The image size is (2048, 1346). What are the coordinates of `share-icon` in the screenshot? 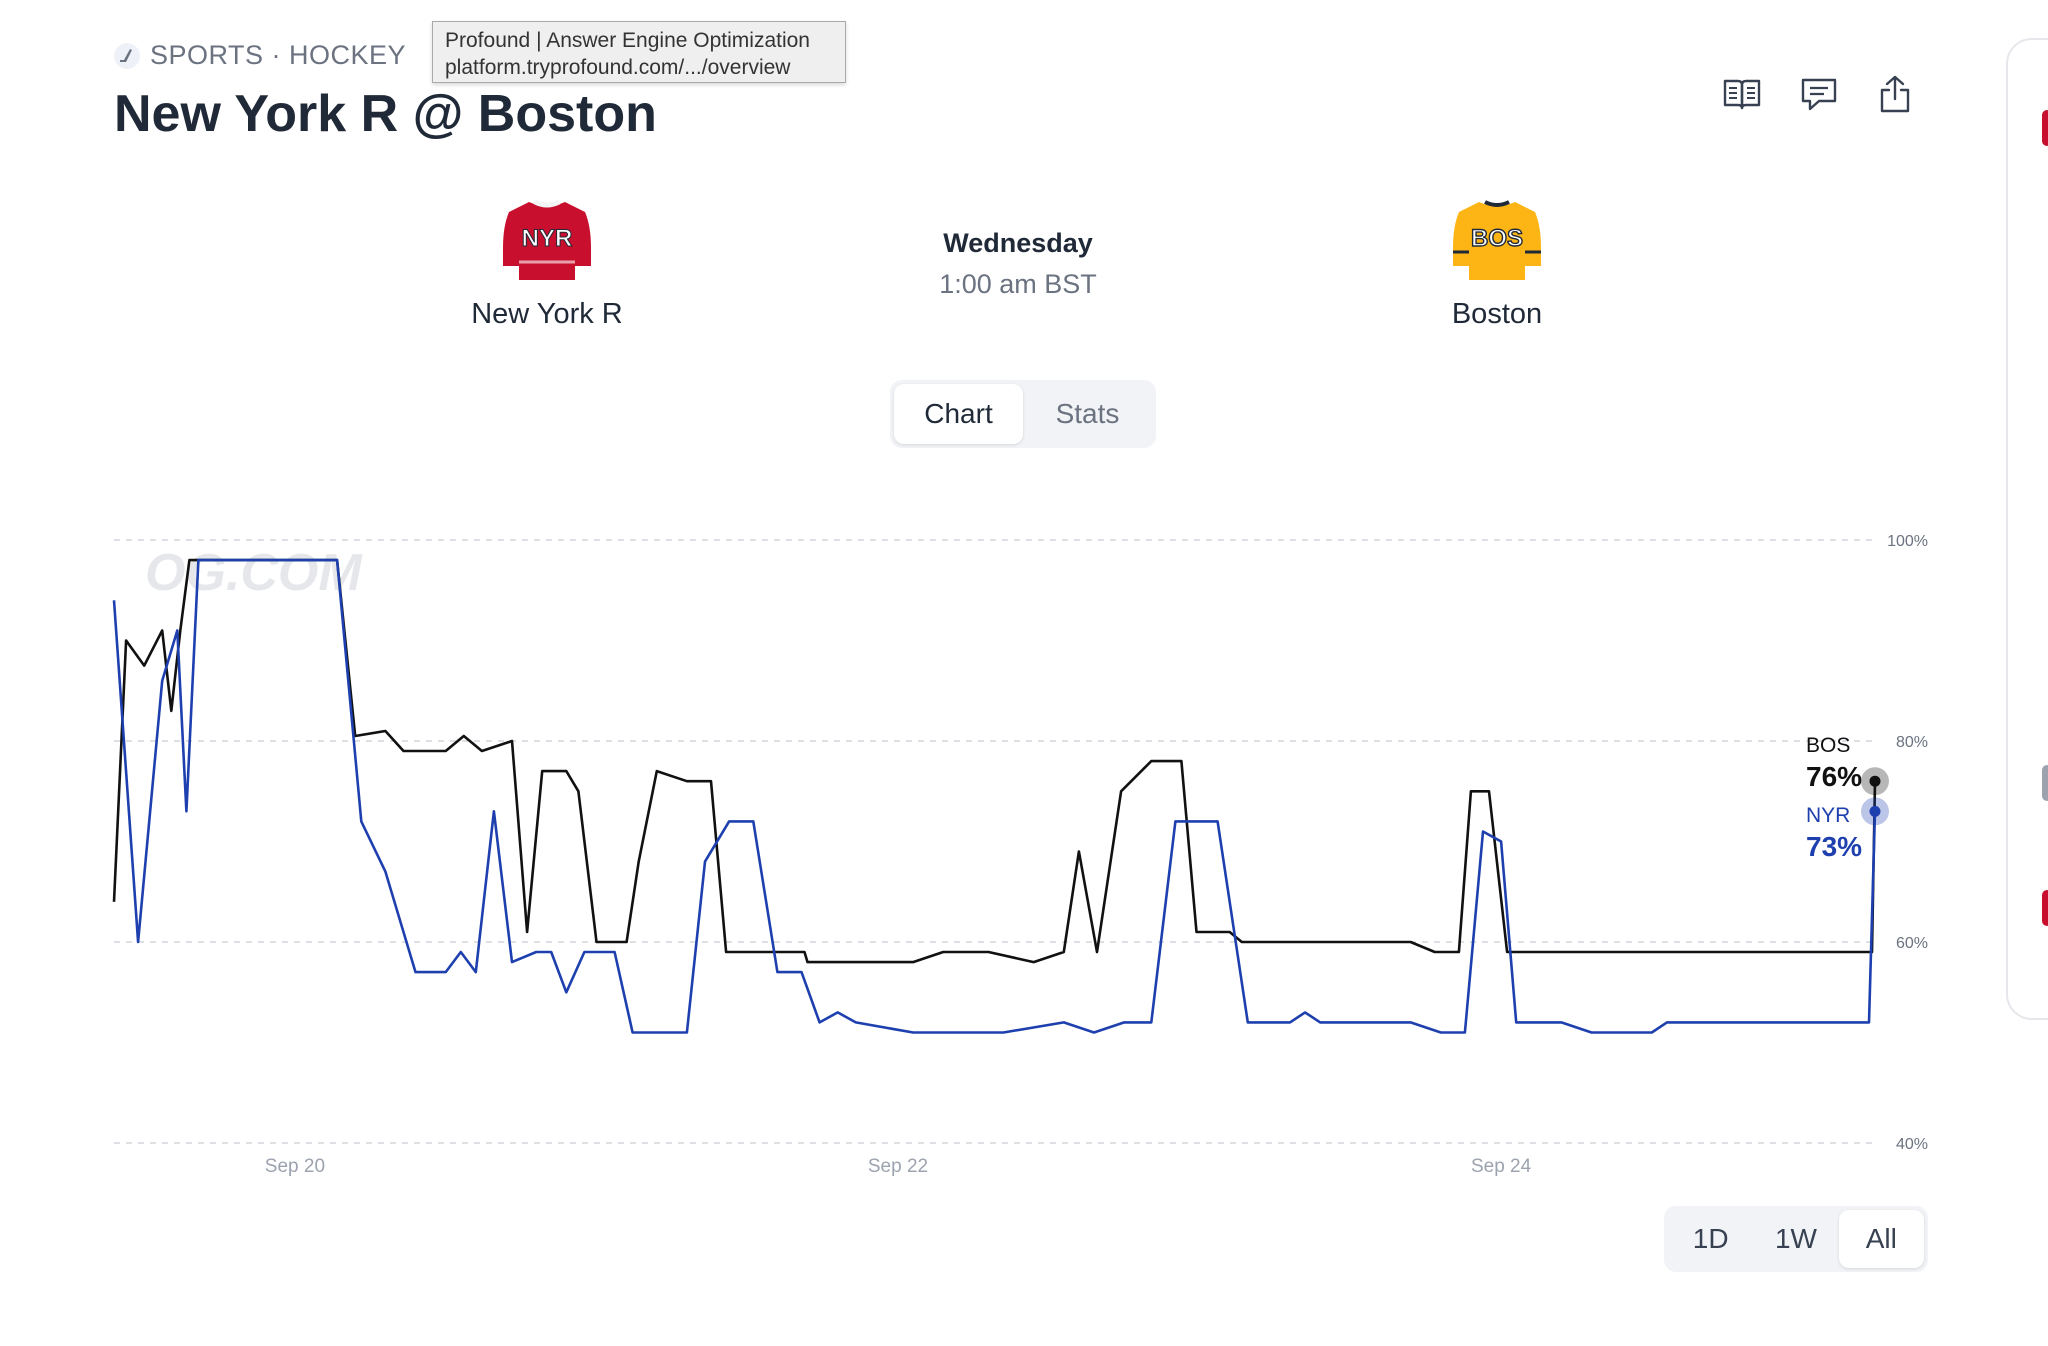 It's located at (1895, 94).